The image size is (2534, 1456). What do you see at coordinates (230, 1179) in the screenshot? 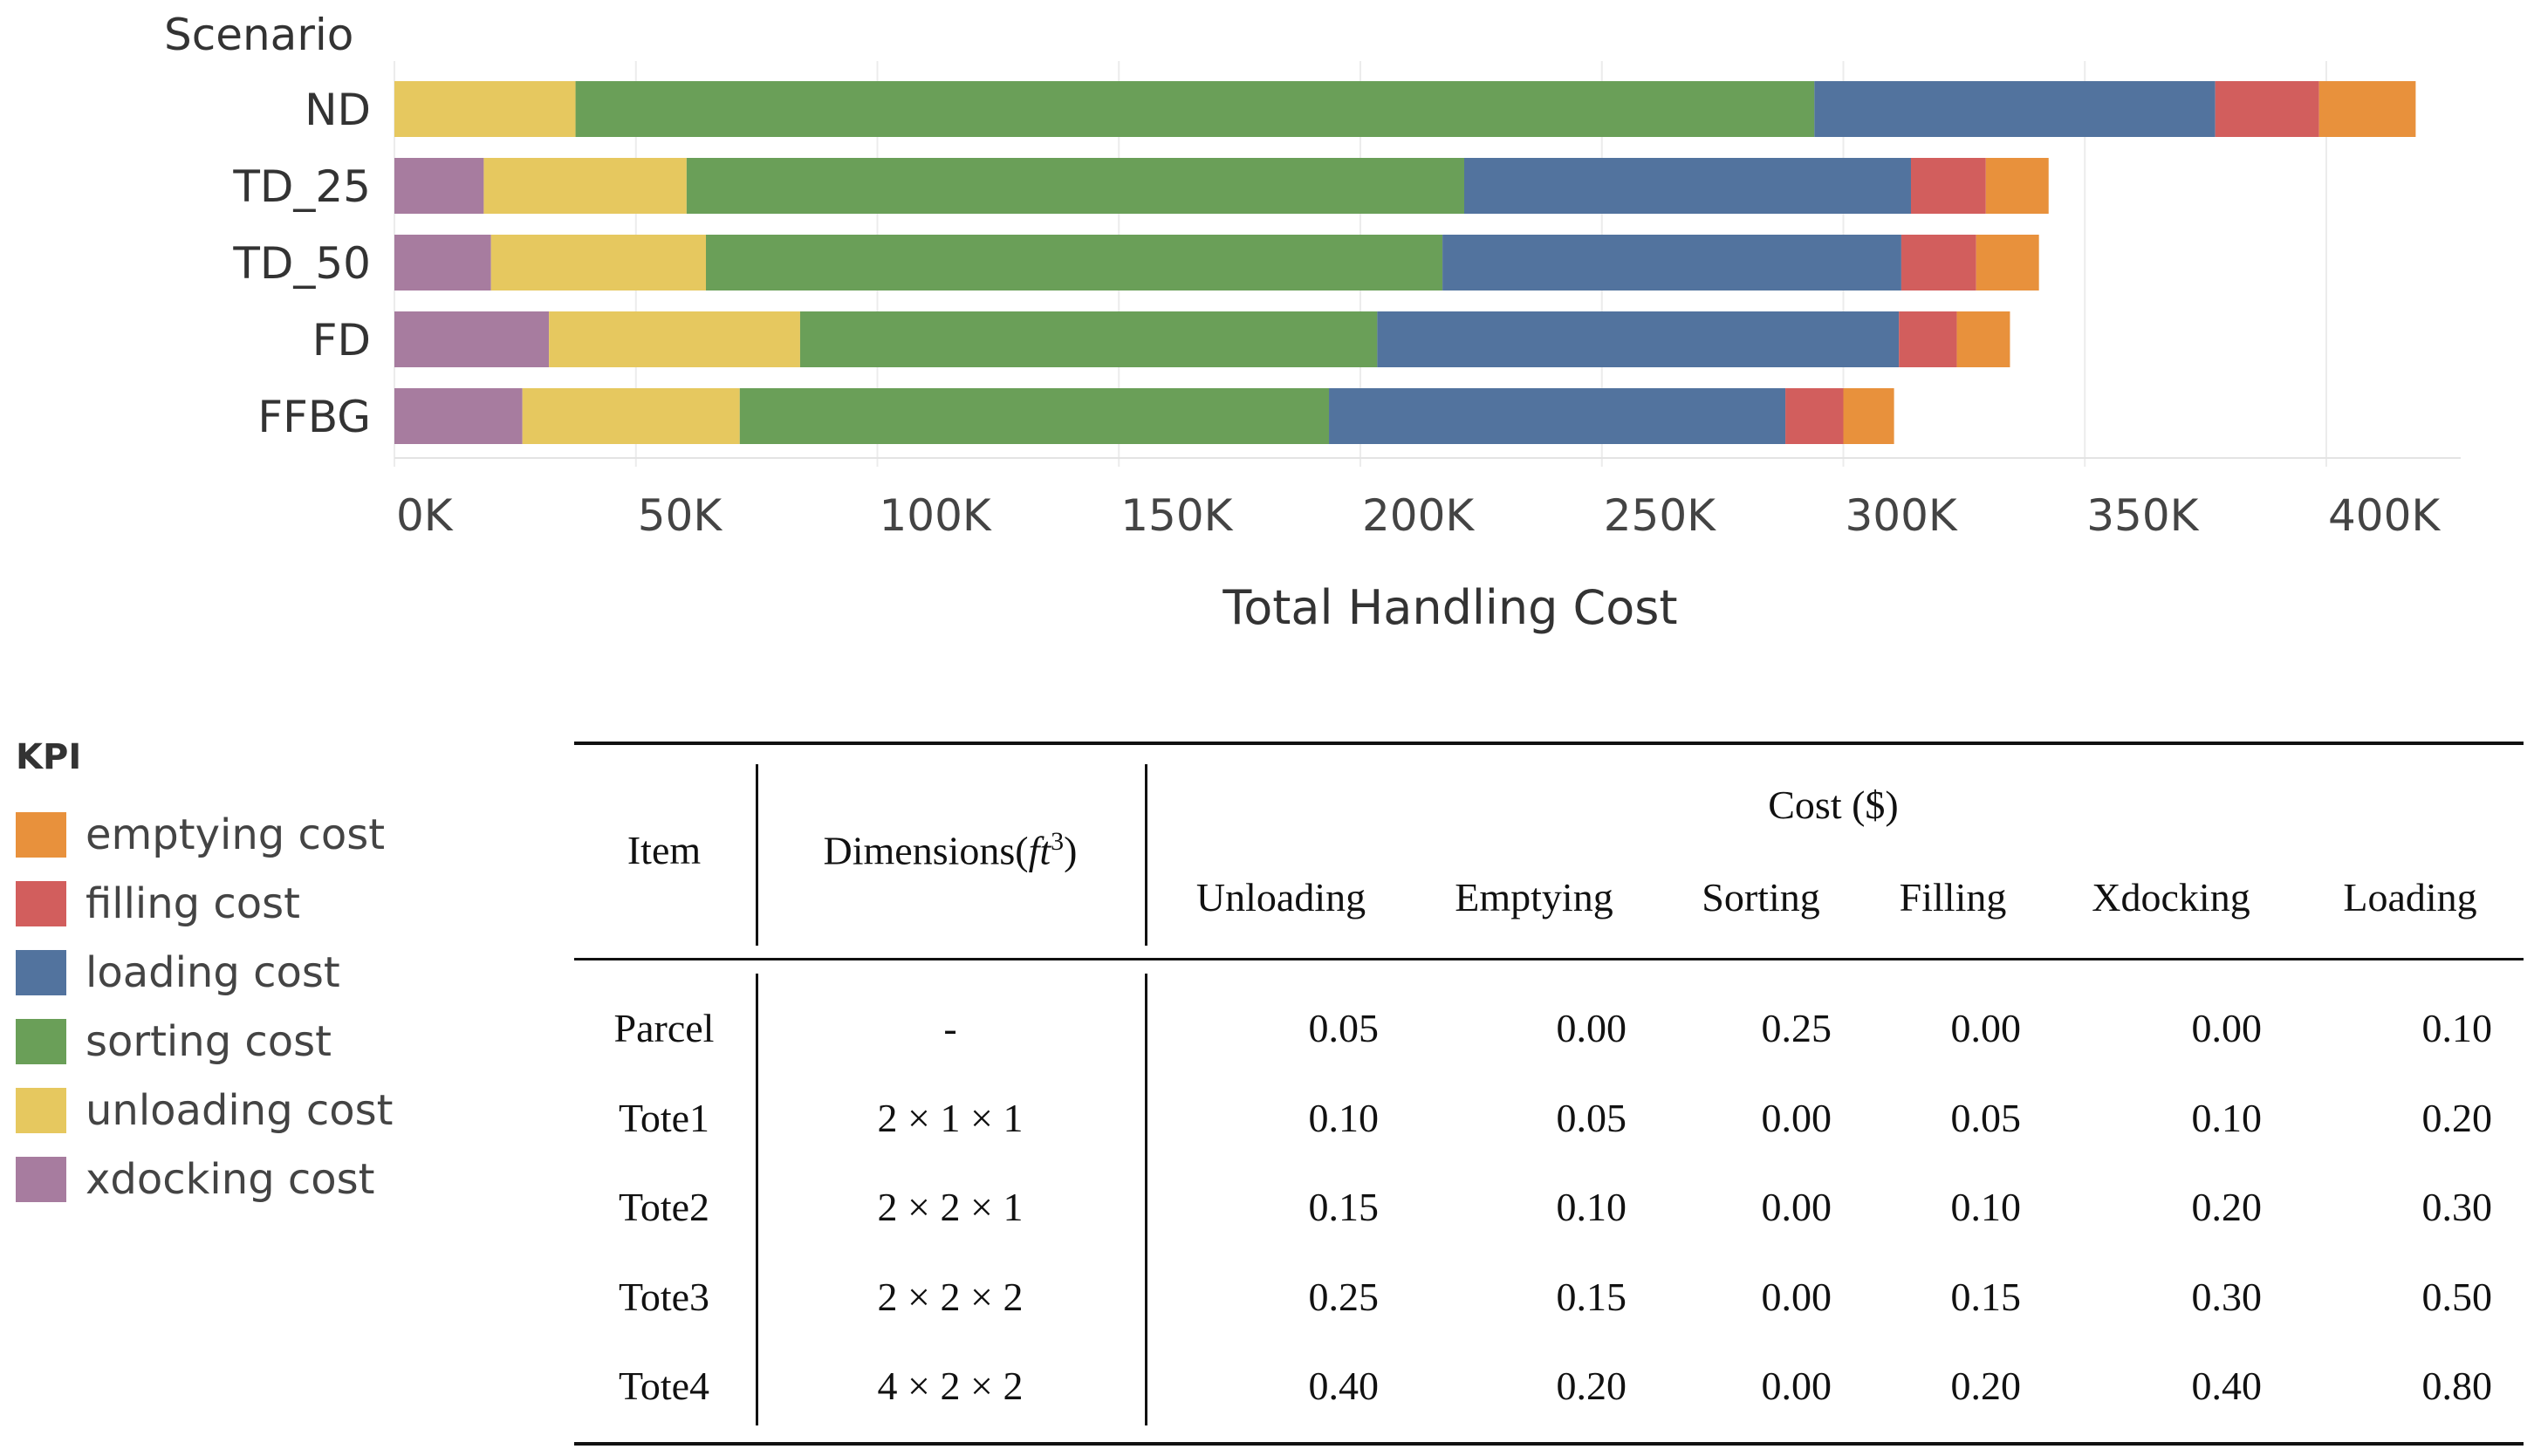
I see `legend-label: xdocking cost` at bounding box center [230, 1179].